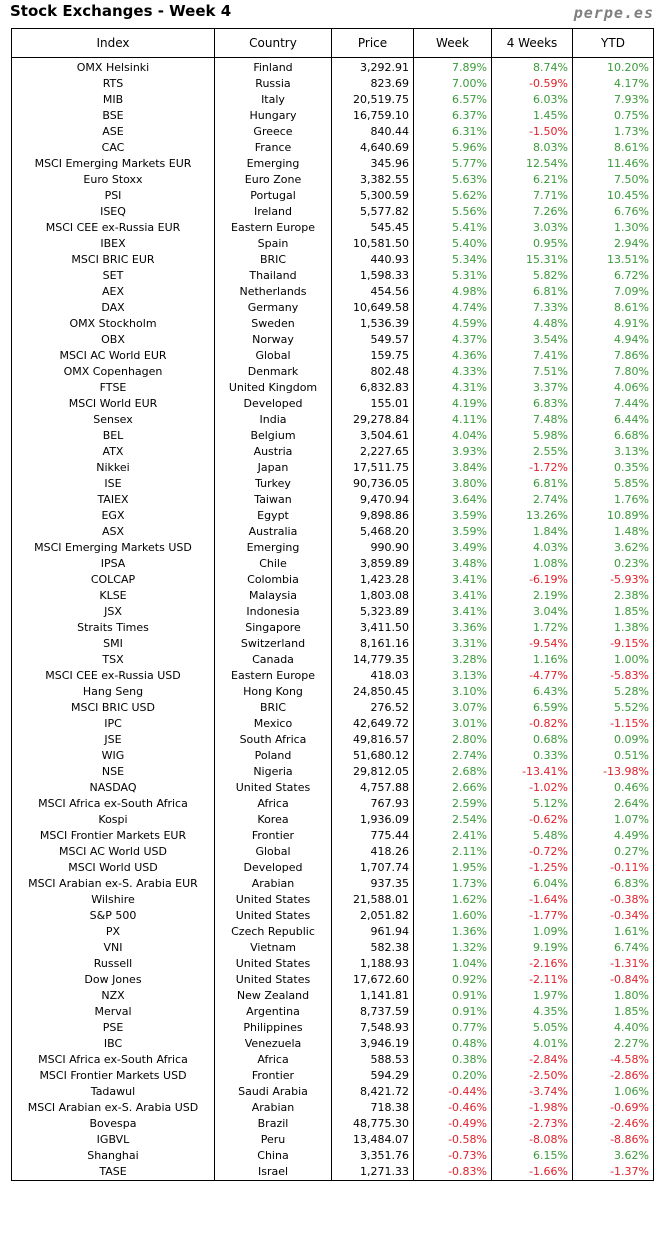 Image resolution: width=664 pixels, height=1260 pixels. I want to click on cell-country: Venezuela, so click(273, 1044).